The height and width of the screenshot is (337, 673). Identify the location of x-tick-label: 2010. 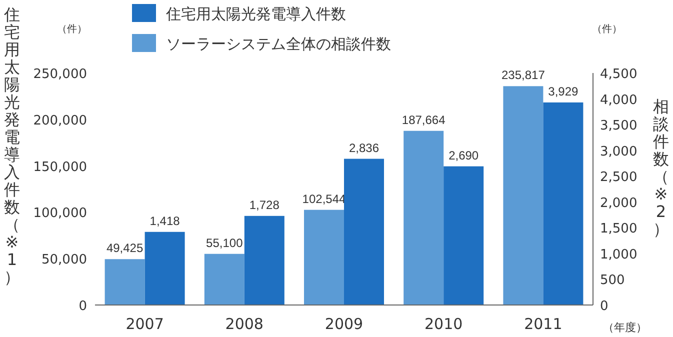
(443, 324).